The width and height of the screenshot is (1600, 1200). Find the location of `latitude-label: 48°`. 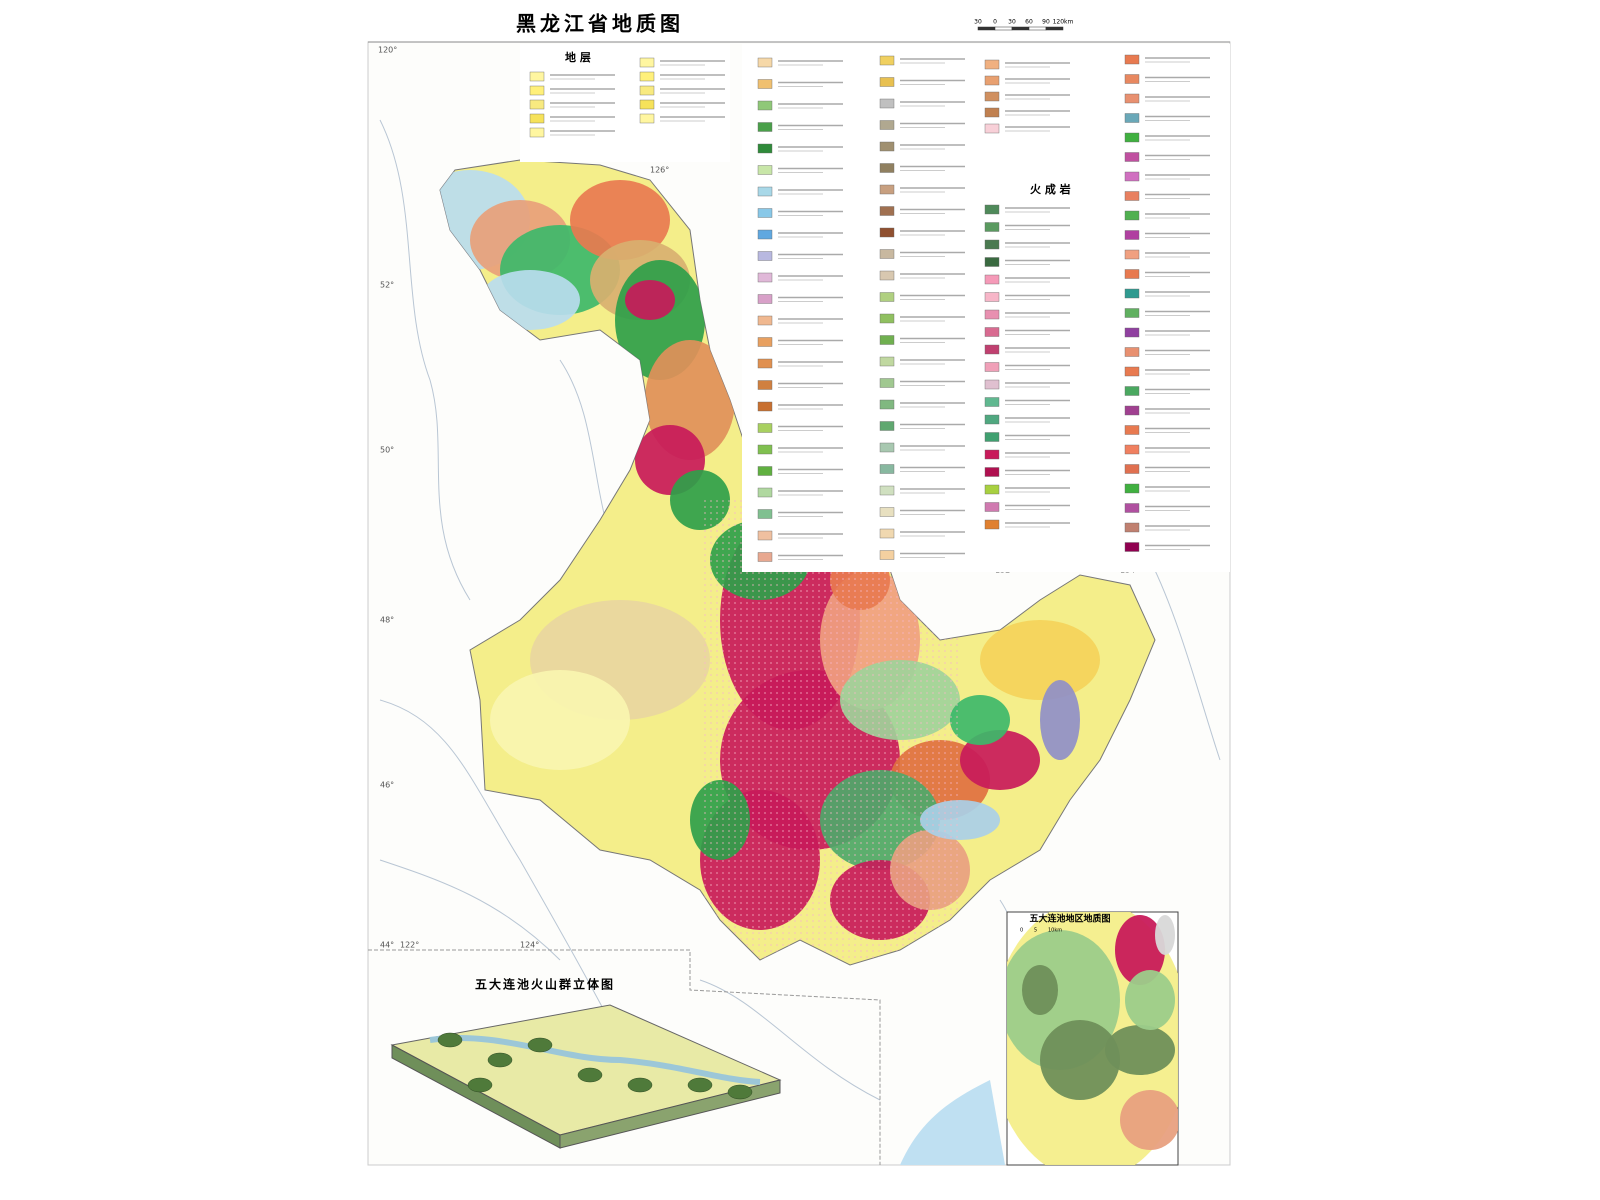

latitude-label: 48° is located at coordinates (387, 620).